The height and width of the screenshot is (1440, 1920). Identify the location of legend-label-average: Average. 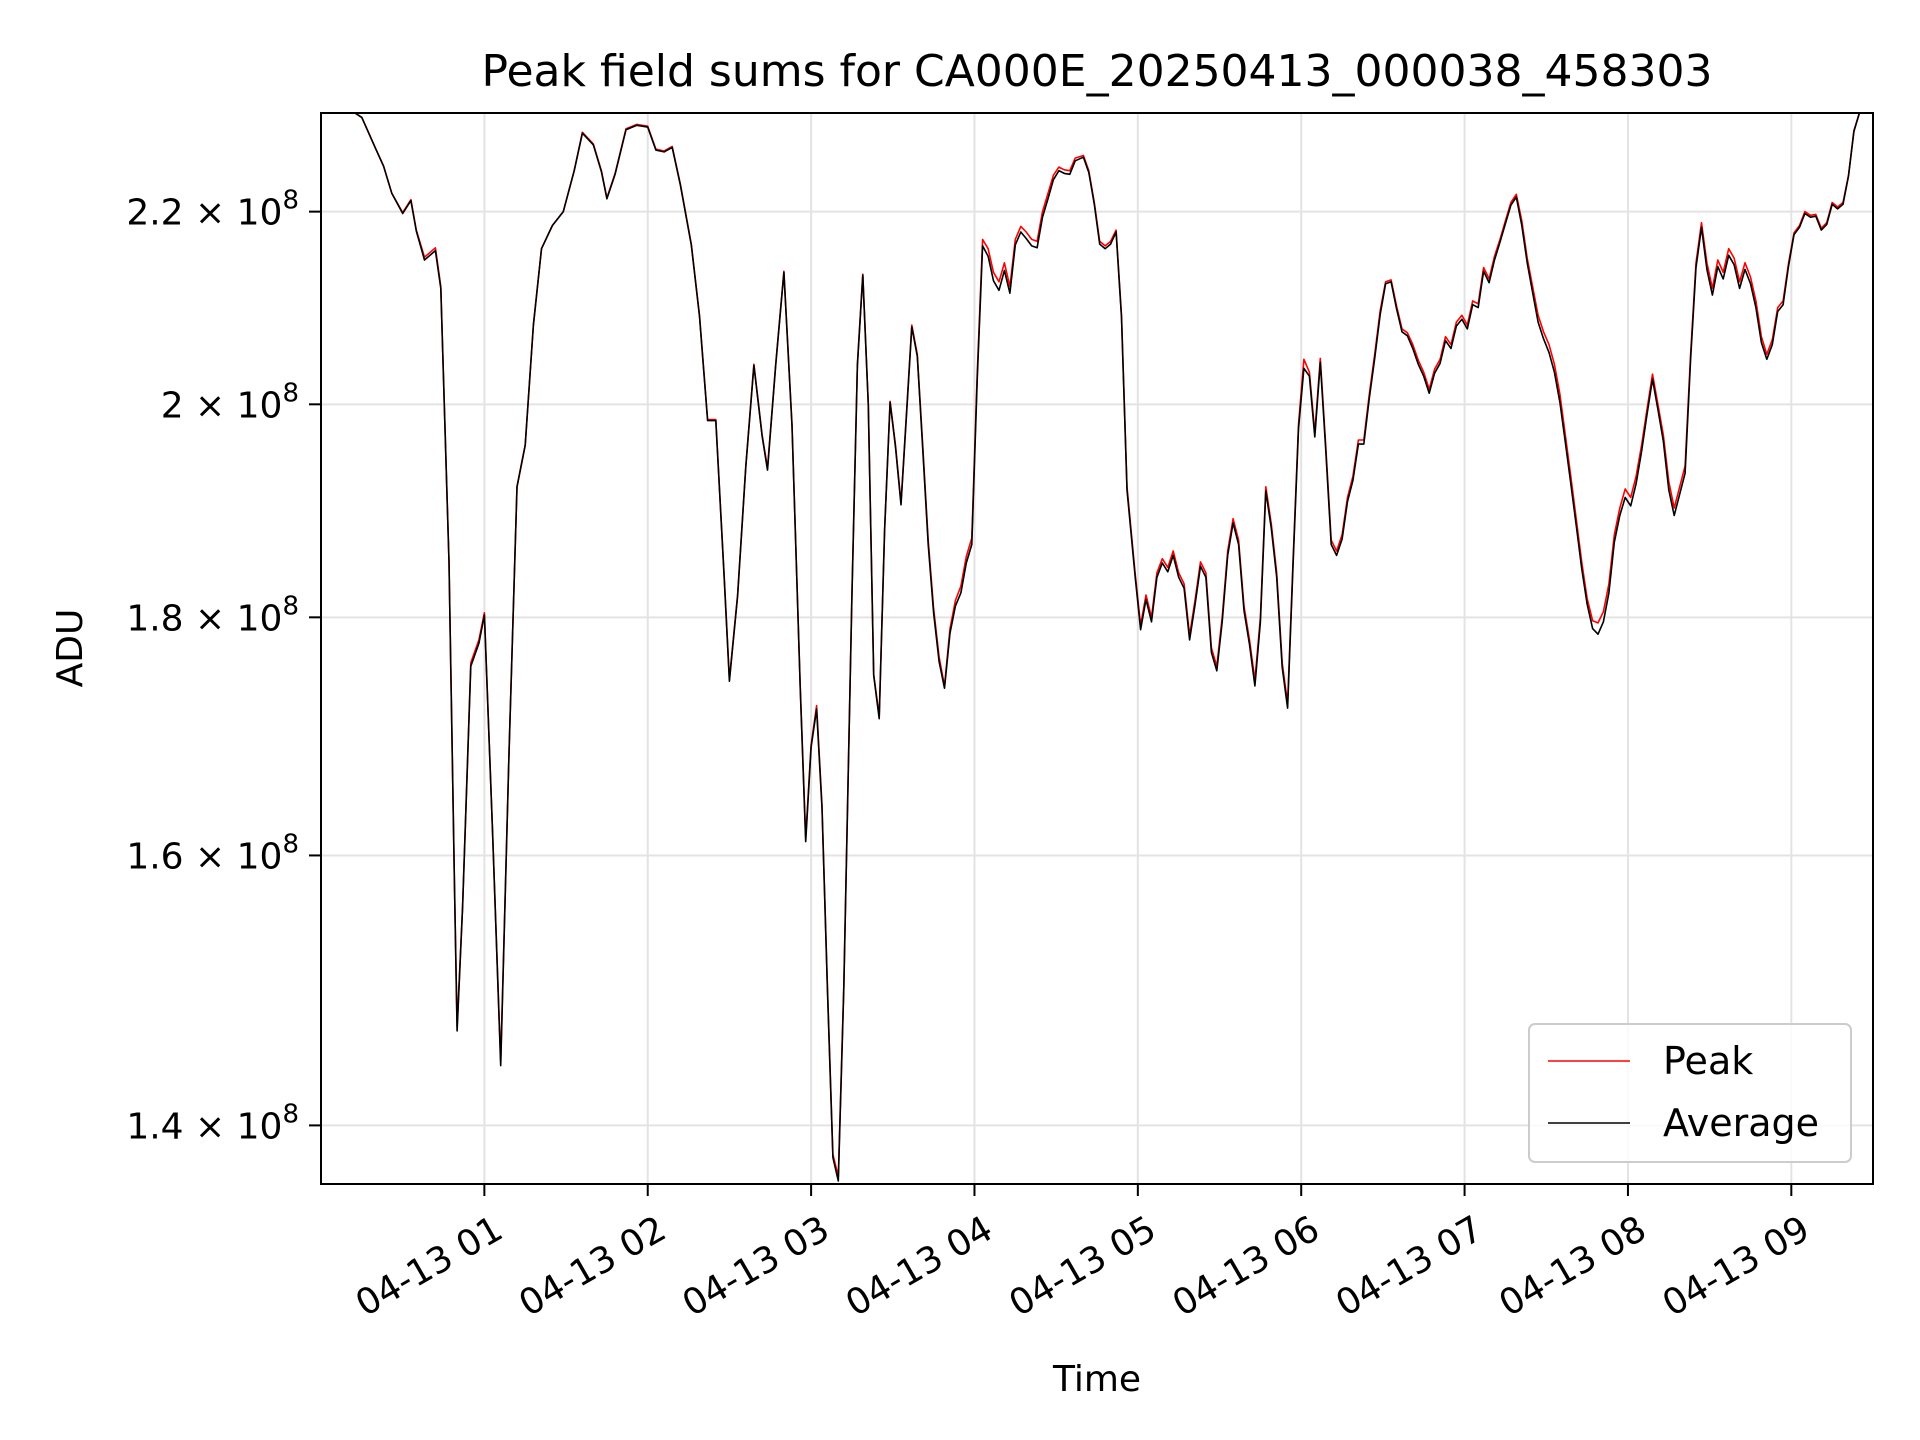
(1741, 1123).